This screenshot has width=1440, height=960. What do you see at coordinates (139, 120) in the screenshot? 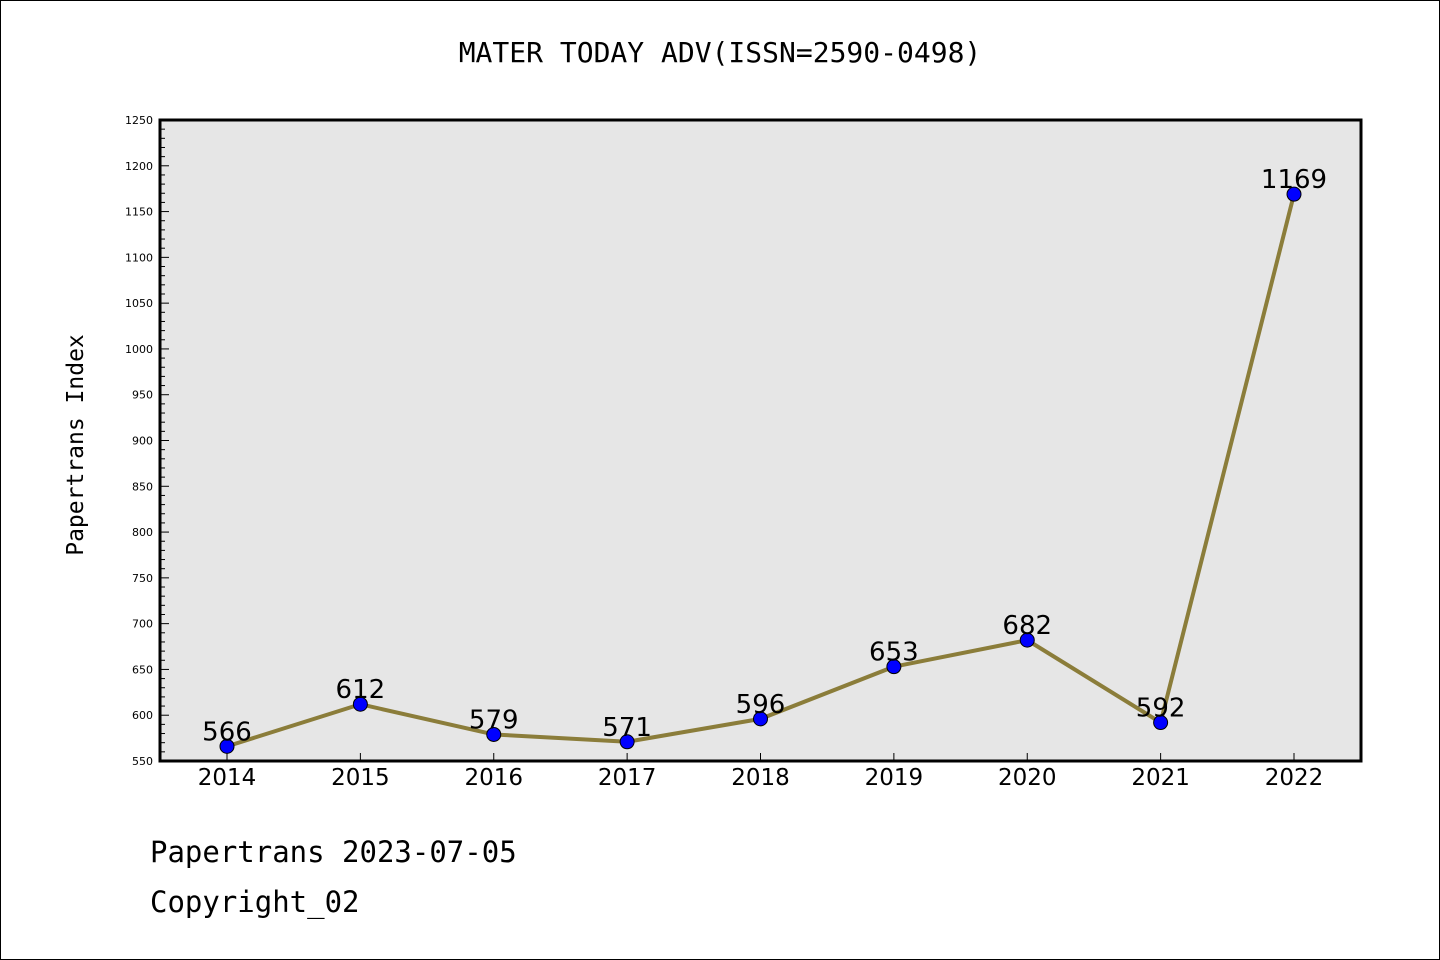
I see `y-tick-label: 1250` at bounding box center [139, 120].